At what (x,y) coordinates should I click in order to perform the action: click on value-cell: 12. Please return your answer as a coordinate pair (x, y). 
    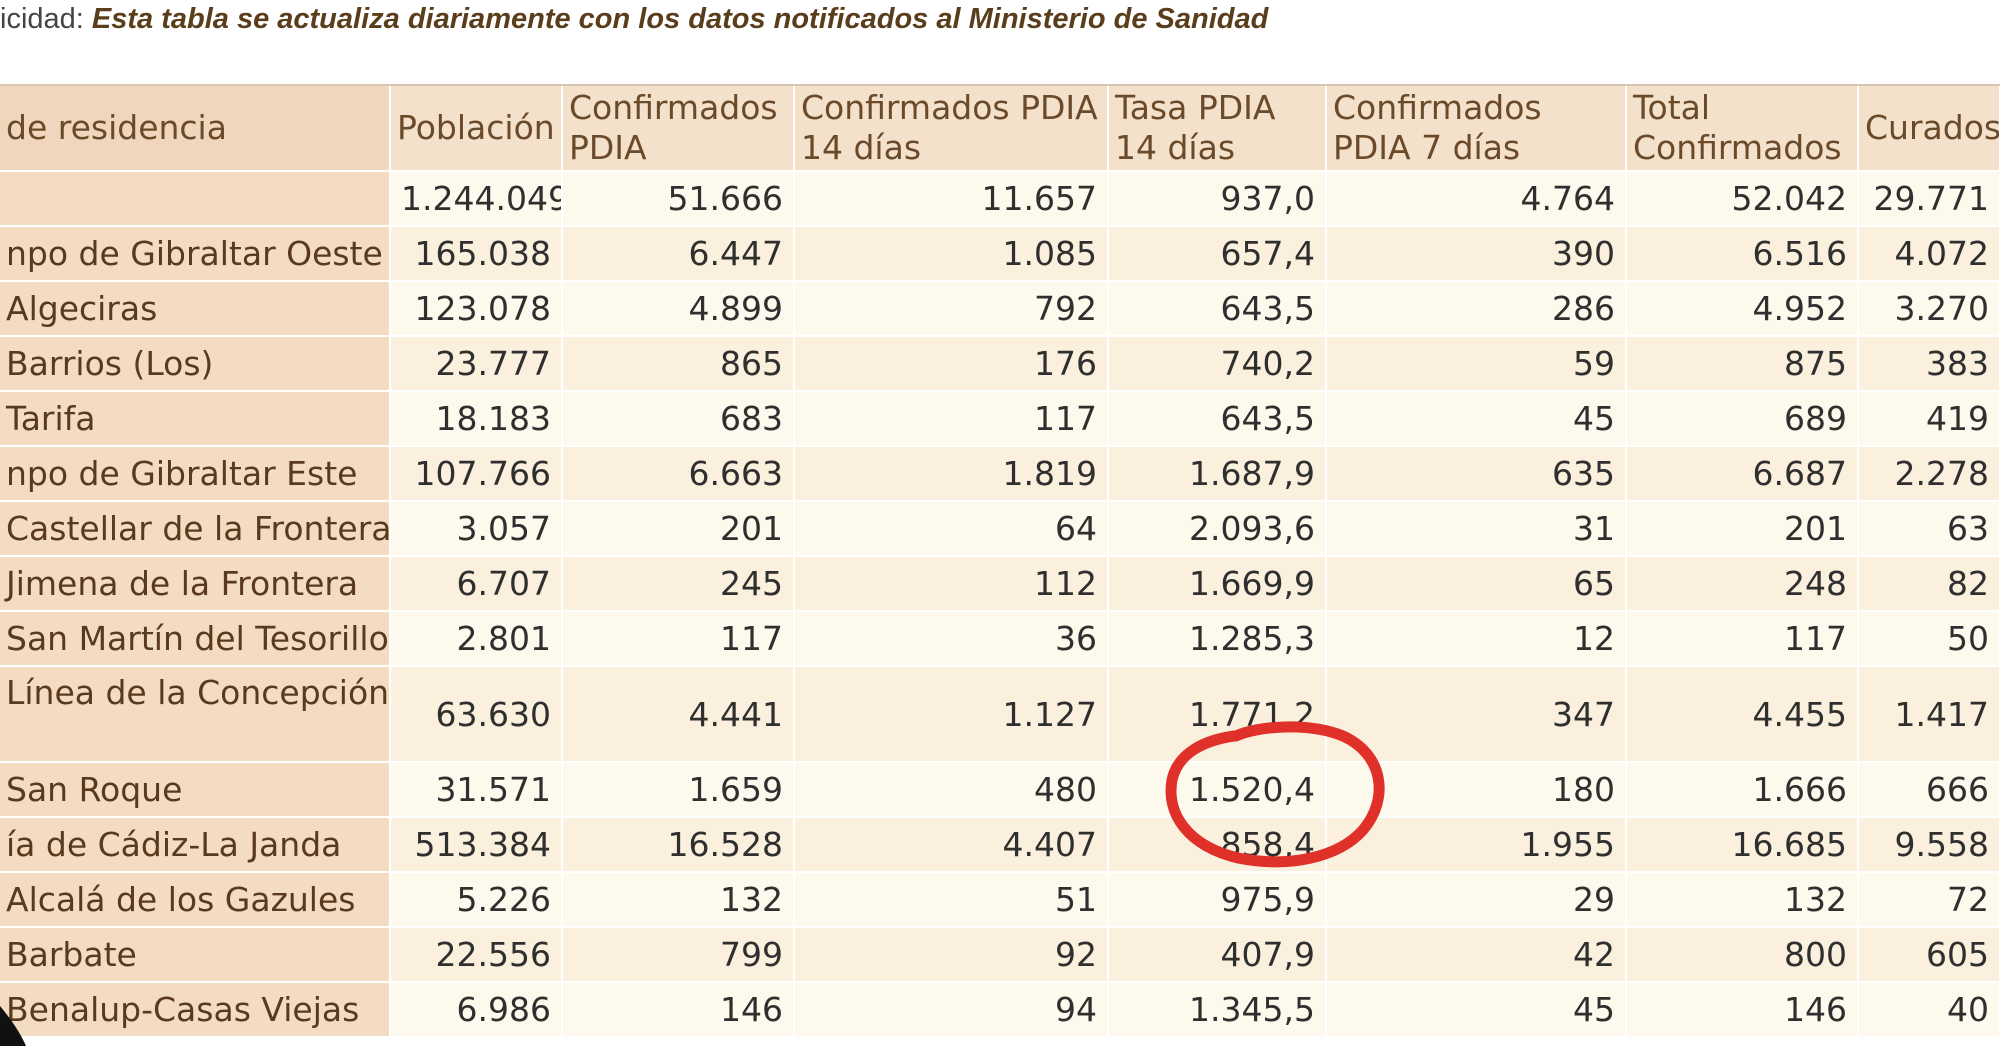
    Looking at the image, I should click on (1476, 639).